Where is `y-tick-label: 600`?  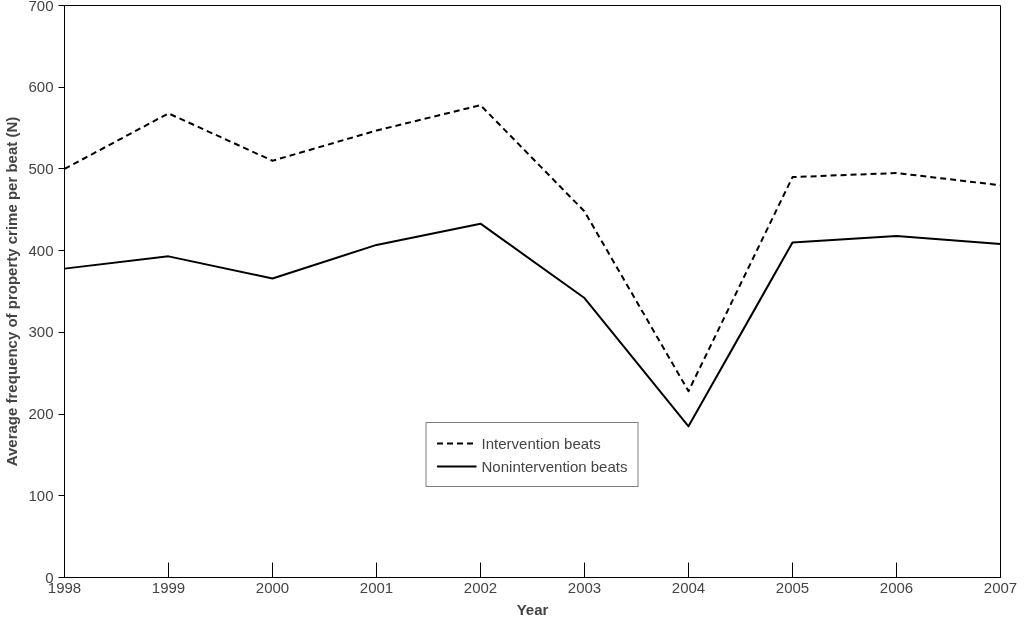
y-tick-label: 600 is located at coordinates (41, 87).